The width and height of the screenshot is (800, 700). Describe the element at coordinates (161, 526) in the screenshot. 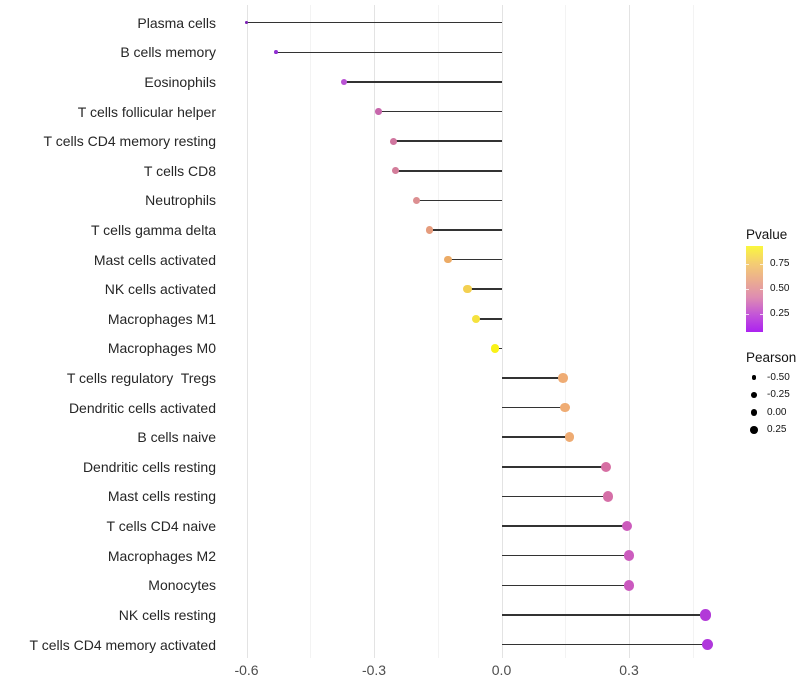

I see `category-label: T cells CD4 naive` at that location.